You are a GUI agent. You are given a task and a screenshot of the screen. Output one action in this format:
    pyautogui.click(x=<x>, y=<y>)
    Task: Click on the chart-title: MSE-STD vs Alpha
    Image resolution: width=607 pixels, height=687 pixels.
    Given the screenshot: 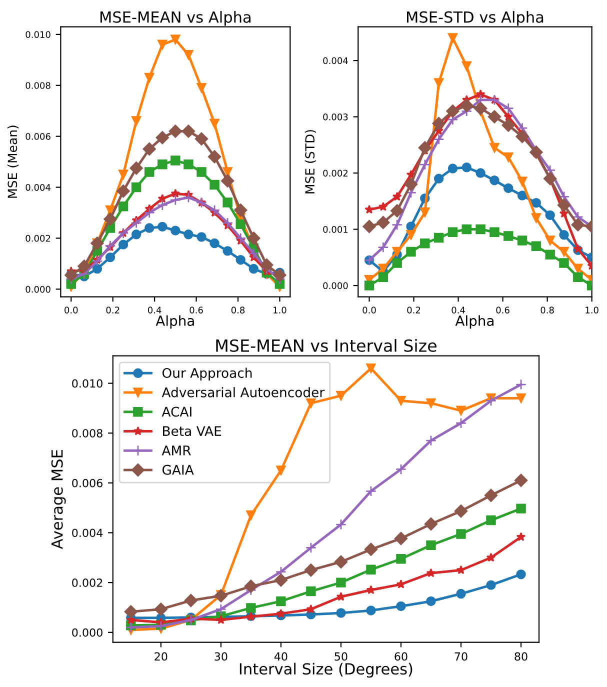 What is the action you would take?
    pyautogui.click(x=475, y=18)
    